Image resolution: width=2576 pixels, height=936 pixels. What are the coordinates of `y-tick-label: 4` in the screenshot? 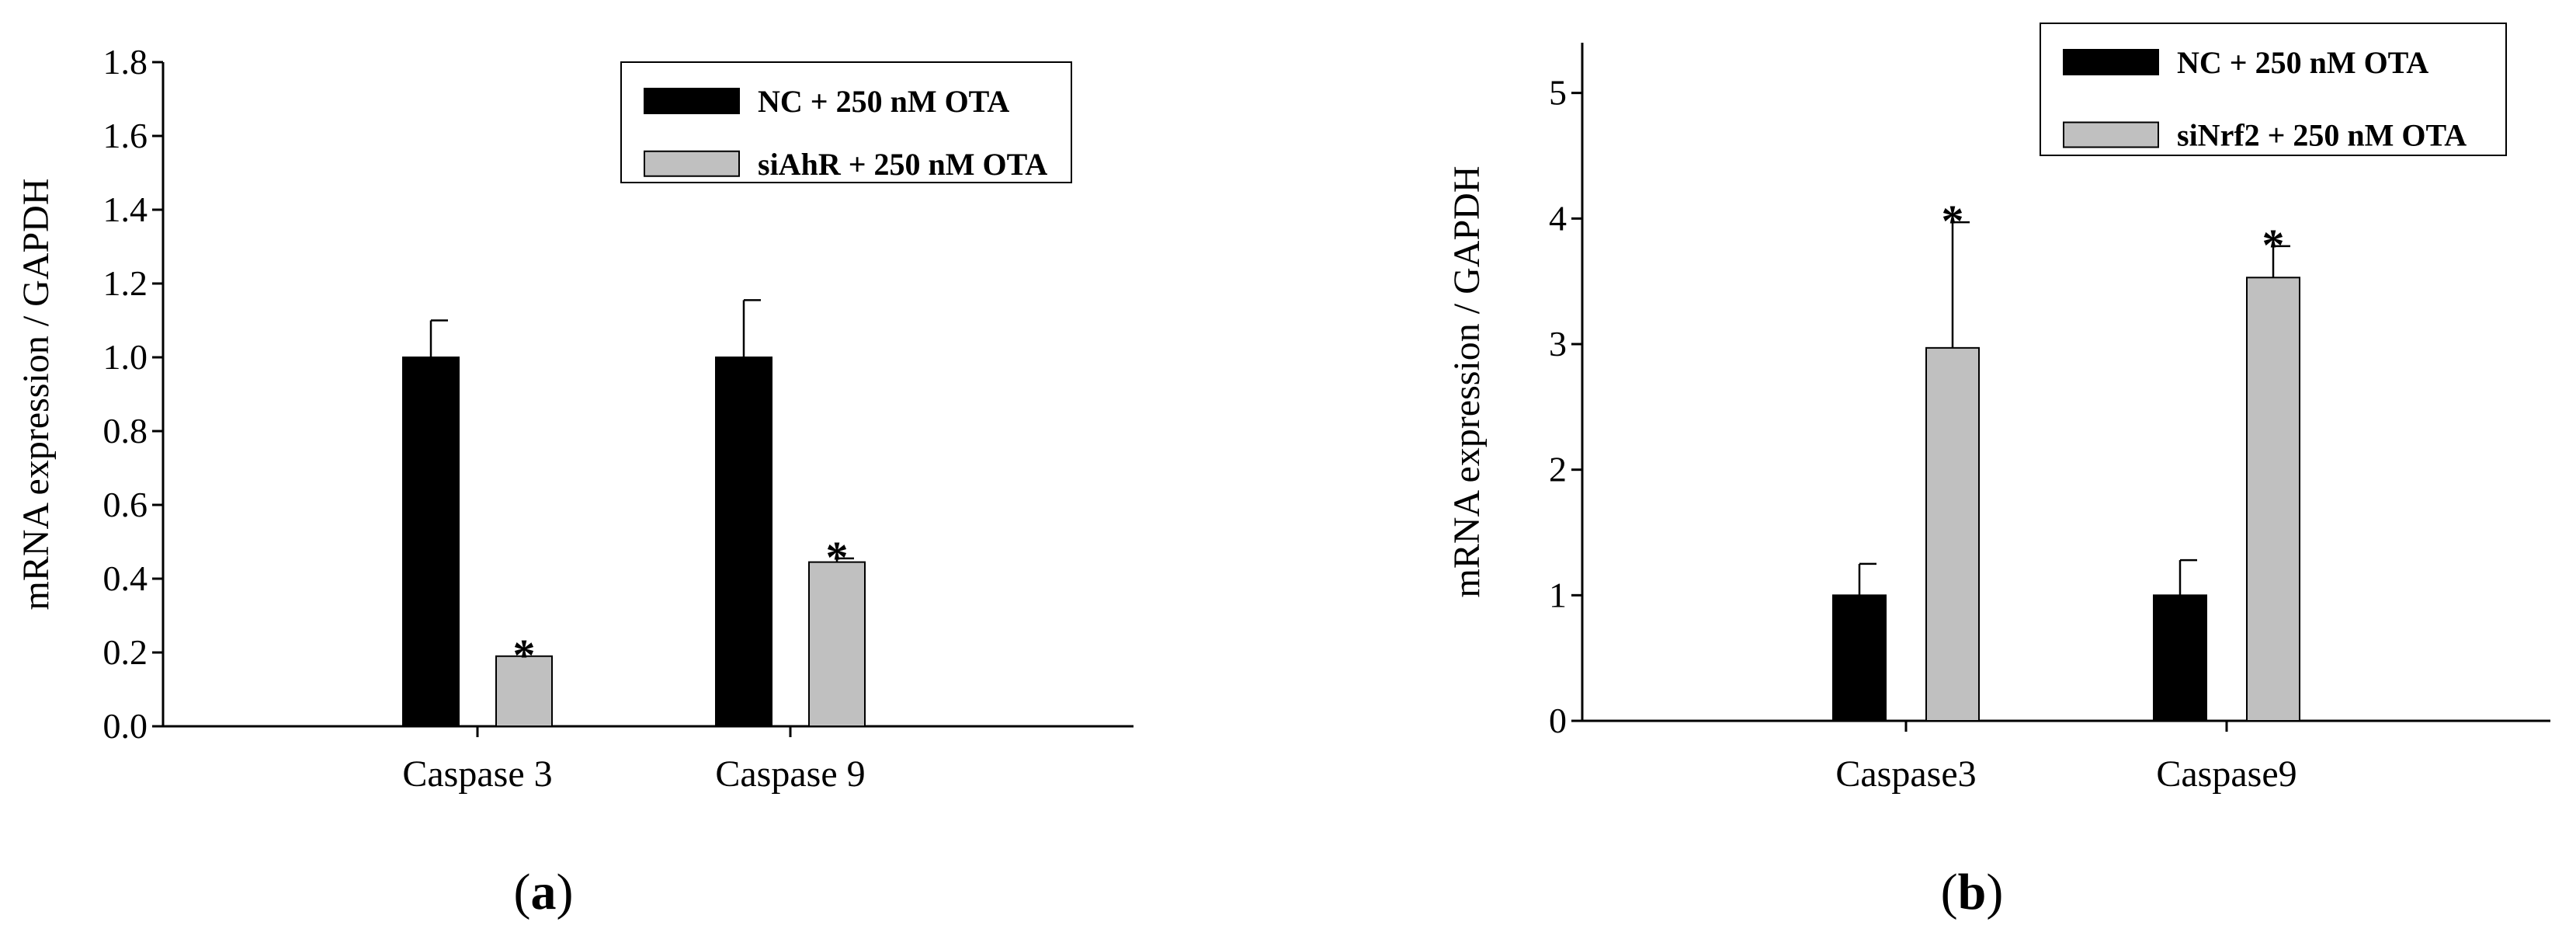 It's located at (1558, 218).